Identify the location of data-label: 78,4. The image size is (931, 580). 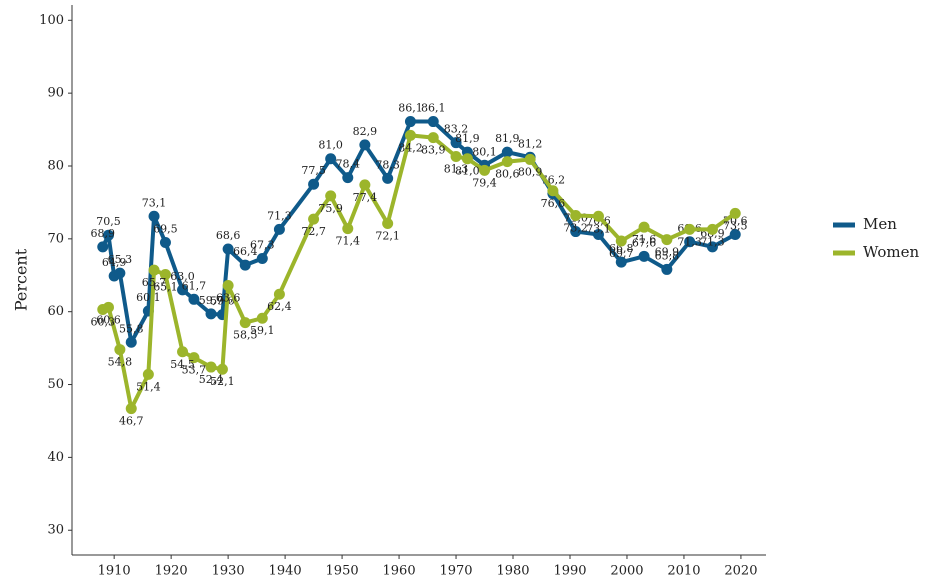
(348, 164).